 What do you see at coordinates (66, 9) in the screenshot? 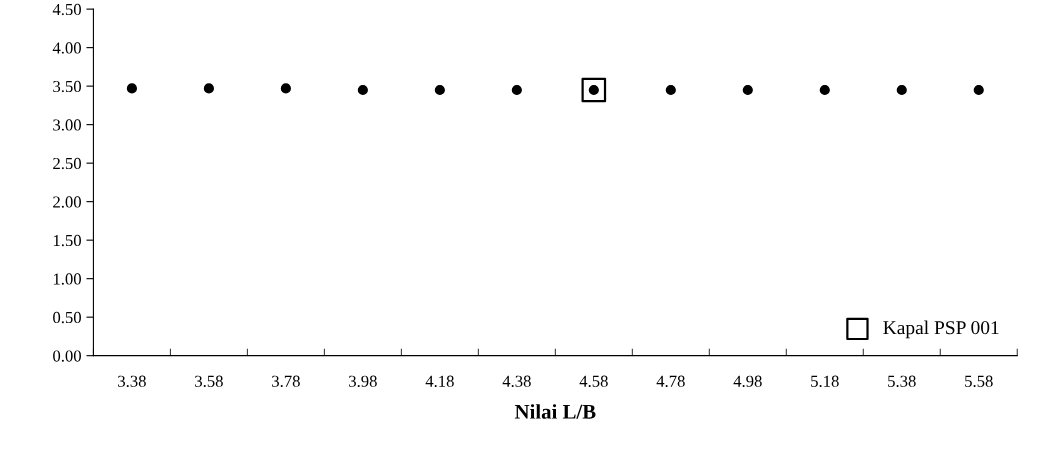
I see `y-tick-label: 4.50` at bounding box center [66, 9].